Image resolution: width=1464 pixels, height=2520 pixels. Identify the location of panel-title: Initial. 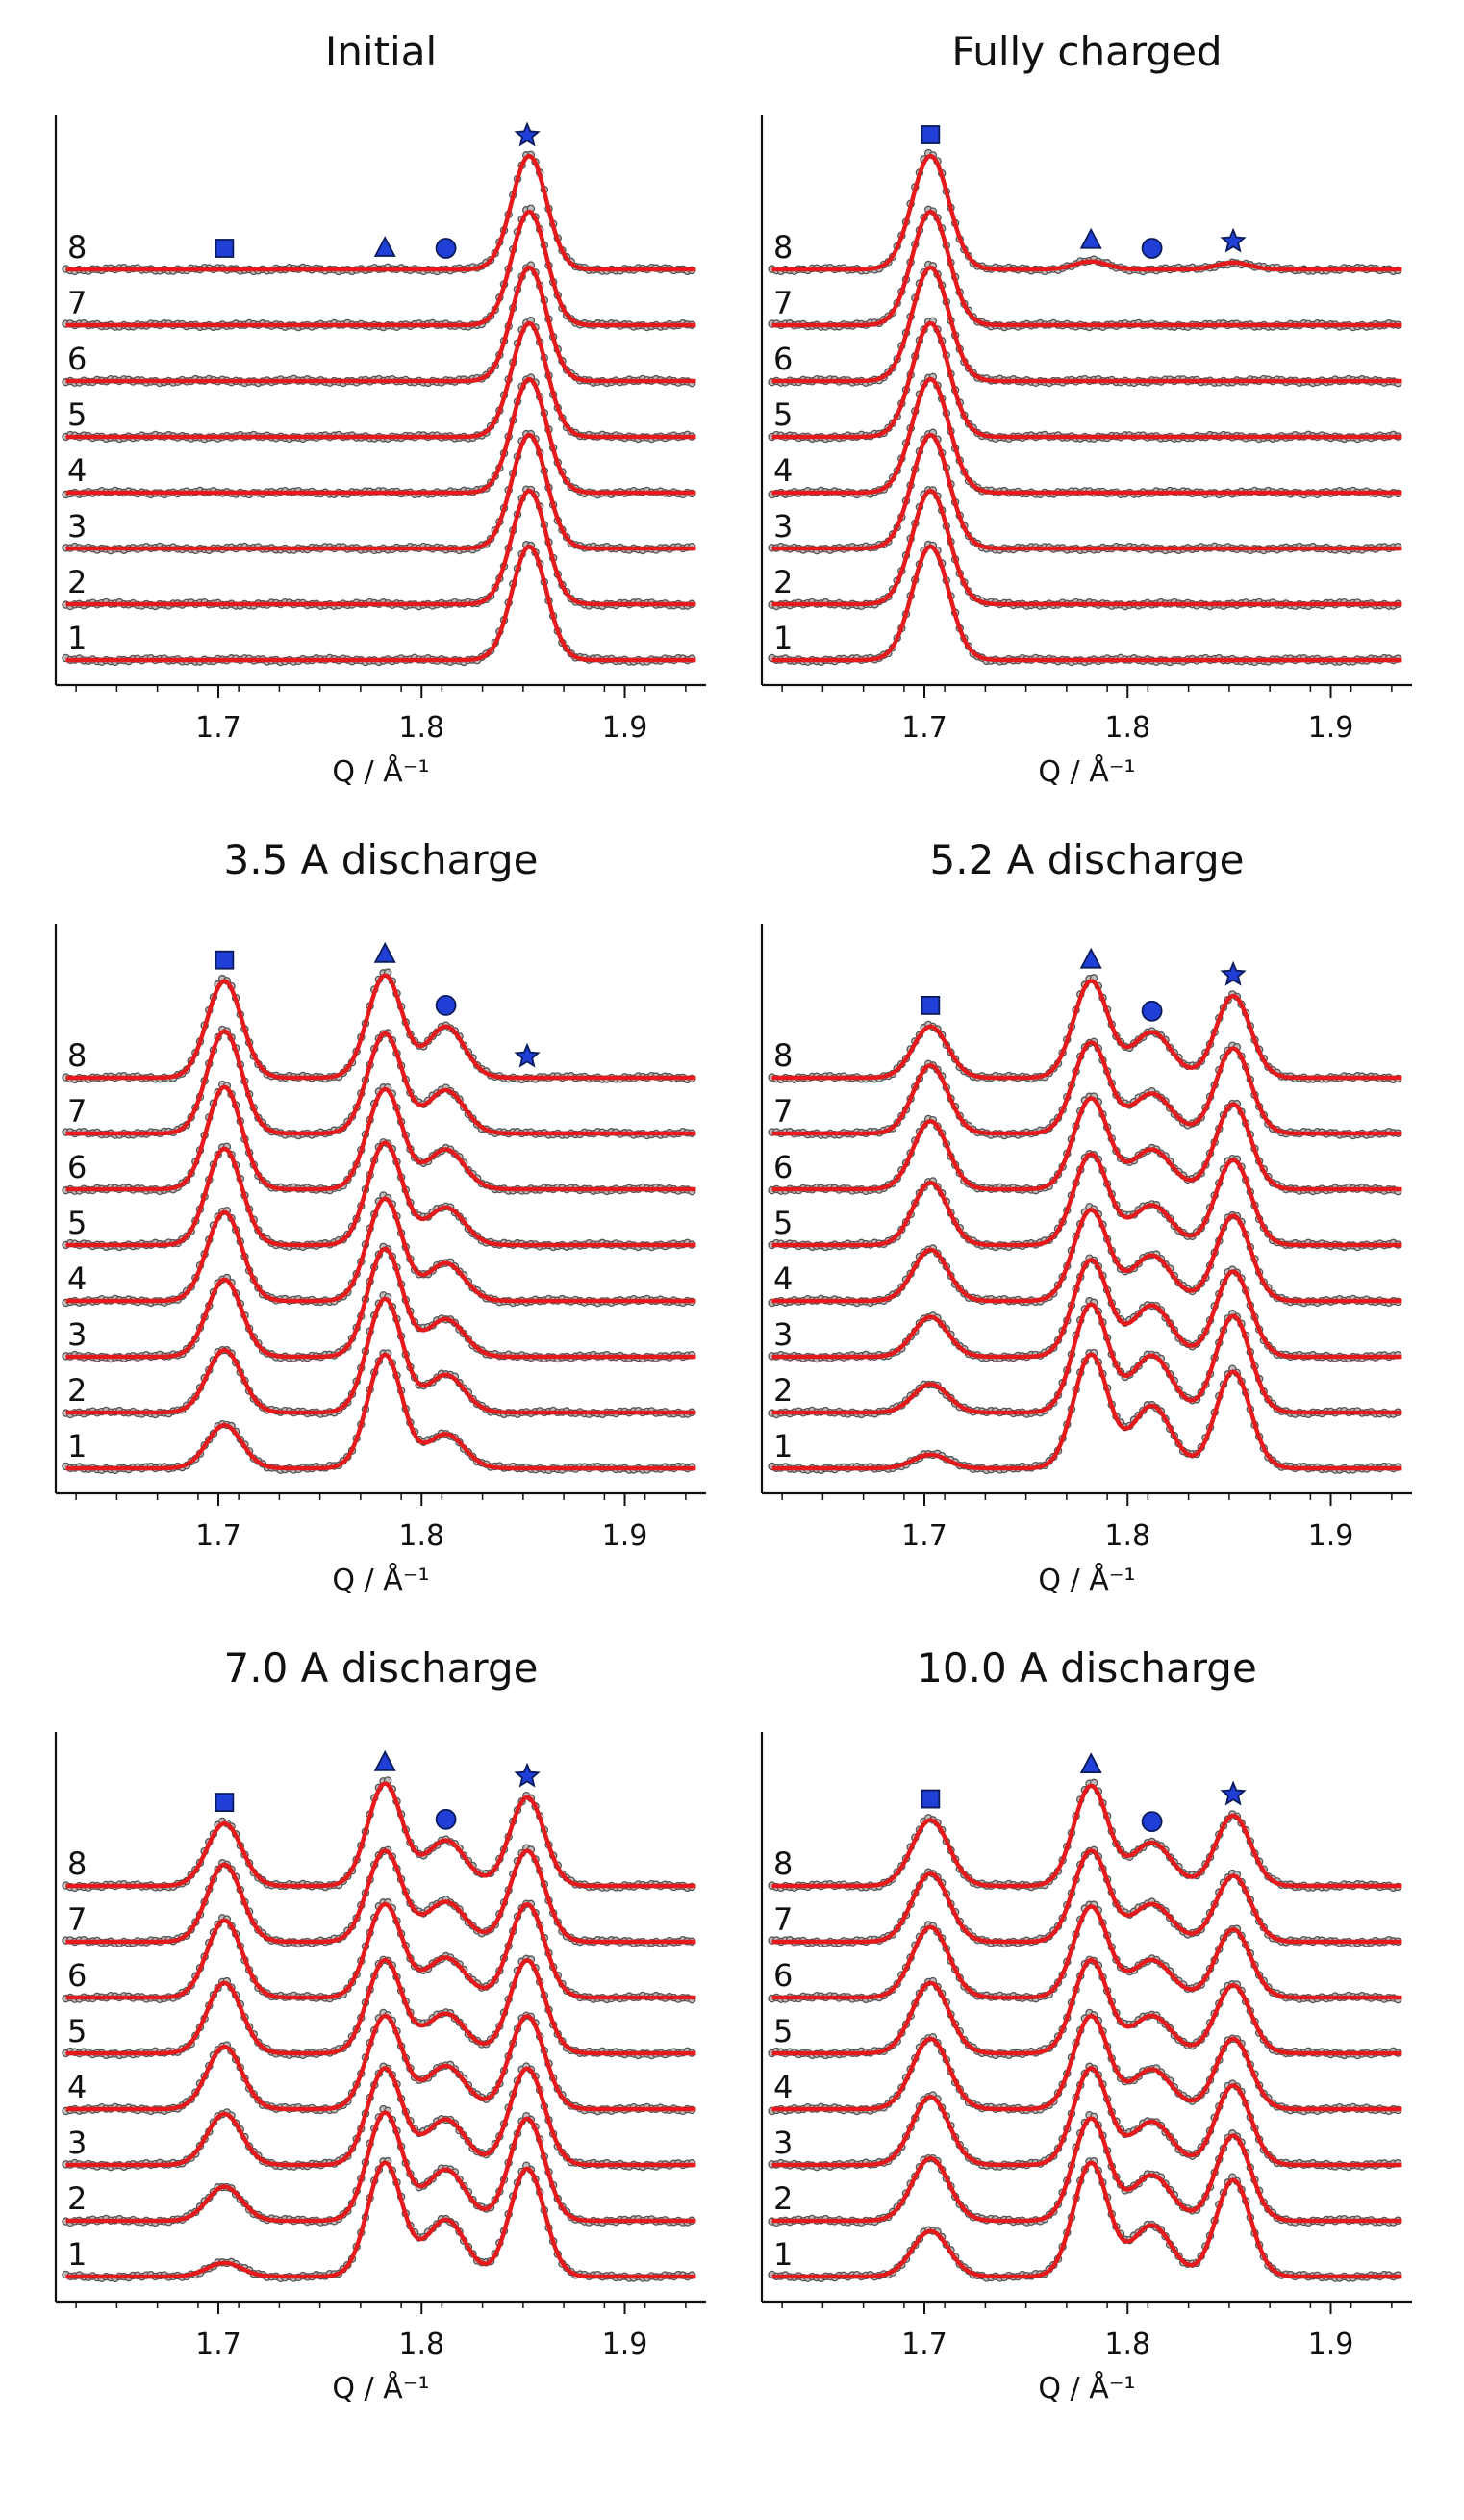
(381, 52).